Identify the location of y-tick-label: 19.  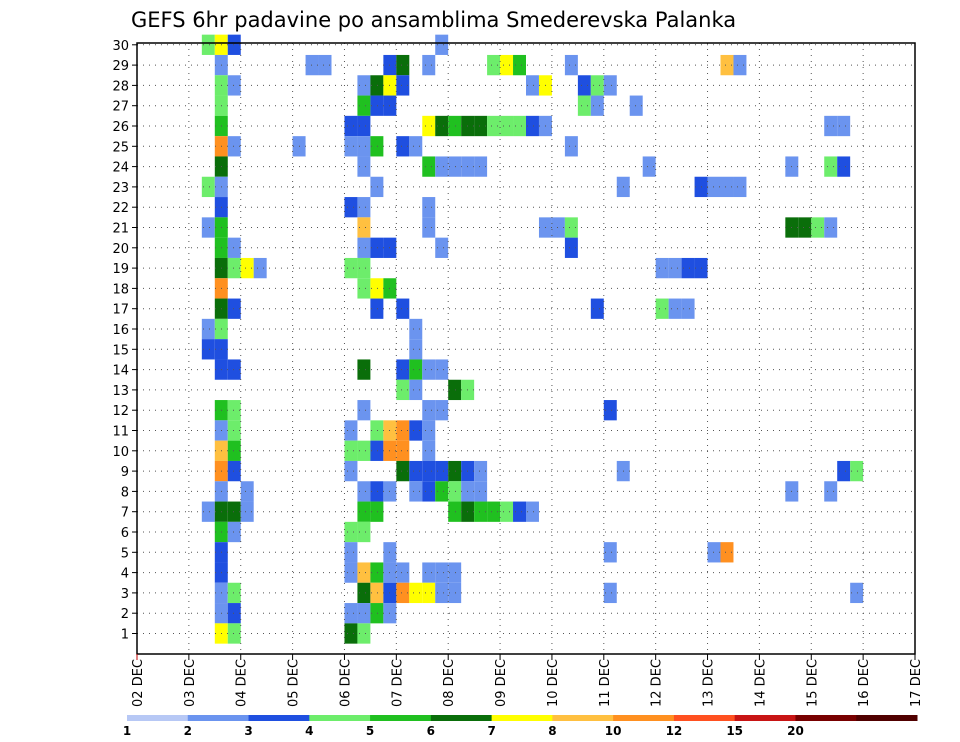
(120, 269).